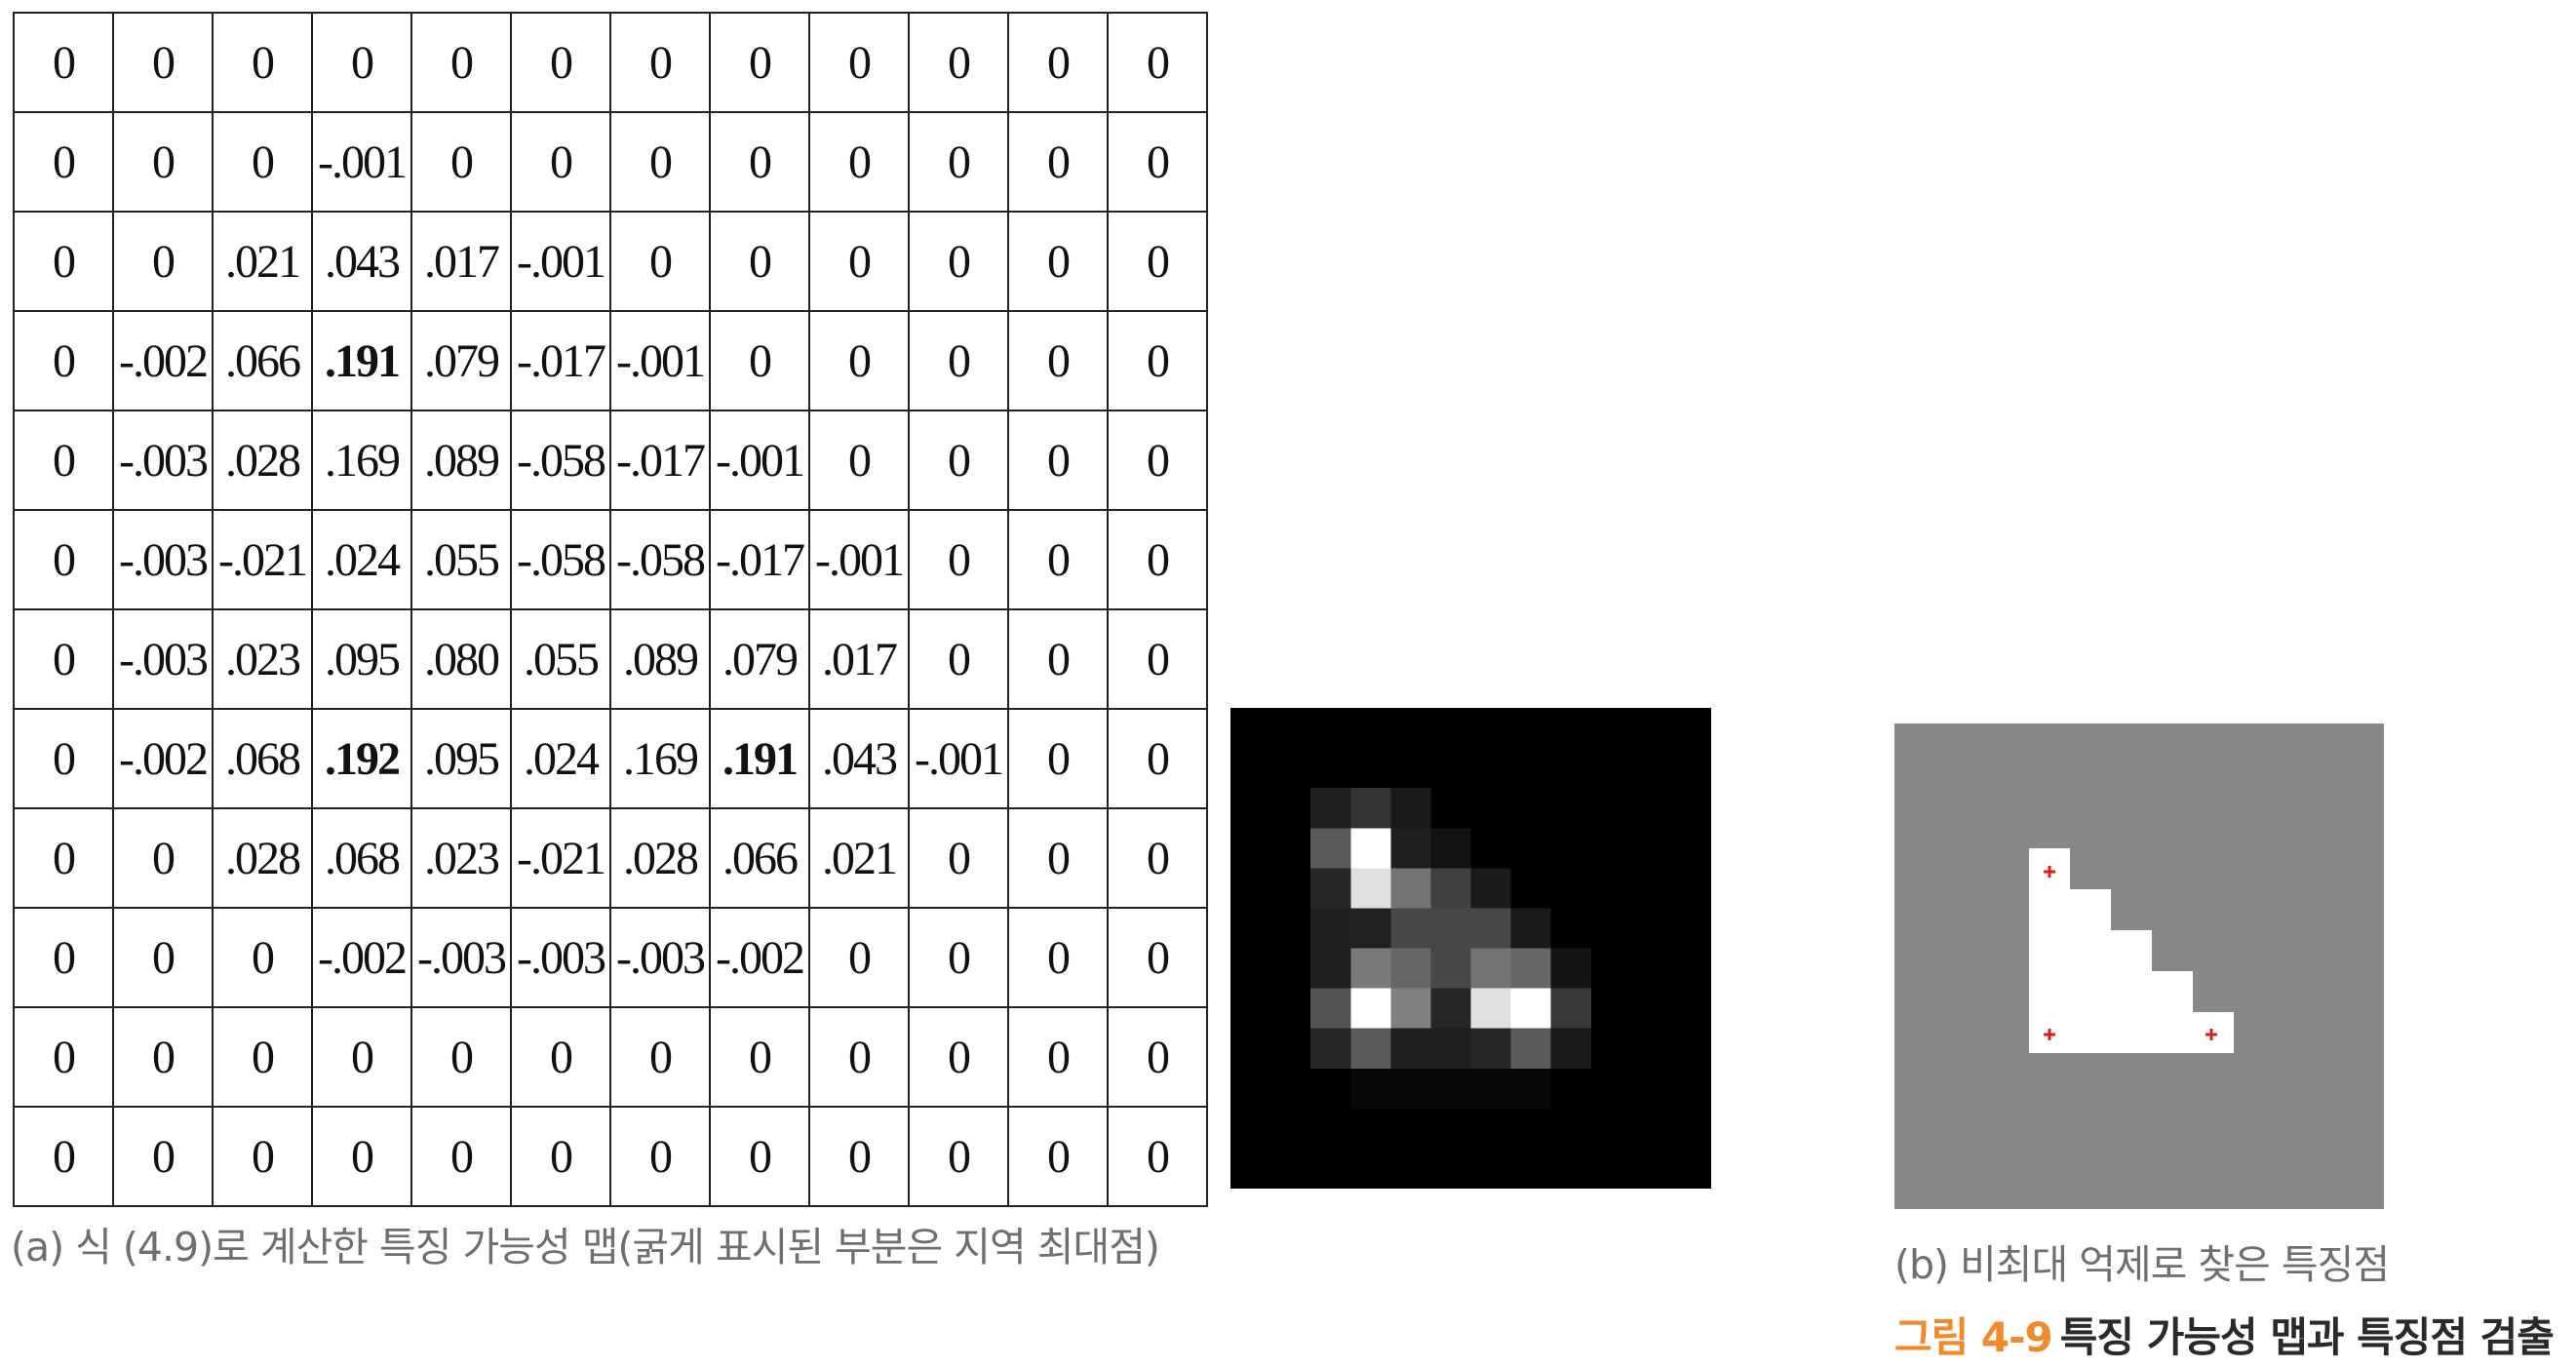  Describe the element at coordinates (560, 858) in the screenshot. I see `table-cell: -.021` at that location.